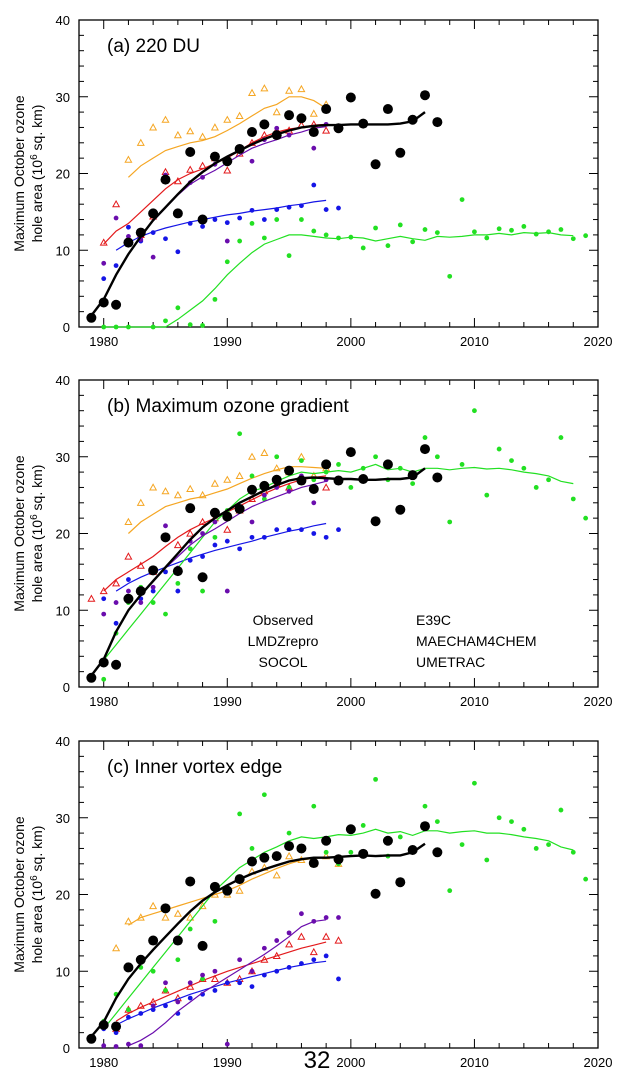 The width and height of the screenshot is (622, 1086). I want to click on panel-title: (a) 220 DU, so click(153, 46).